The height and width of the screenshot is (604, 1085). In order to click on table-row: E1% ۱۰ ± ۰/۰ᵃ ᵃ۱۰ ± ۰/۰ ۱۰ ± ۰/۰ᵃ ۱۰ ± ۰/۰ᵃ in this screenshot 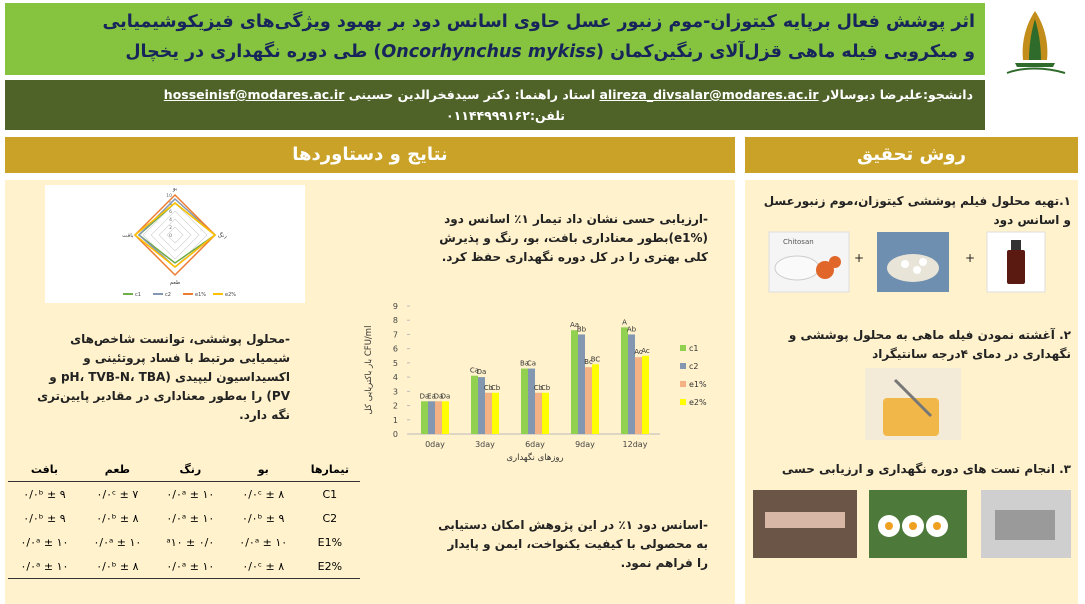, I will do `click(184, 542)`.